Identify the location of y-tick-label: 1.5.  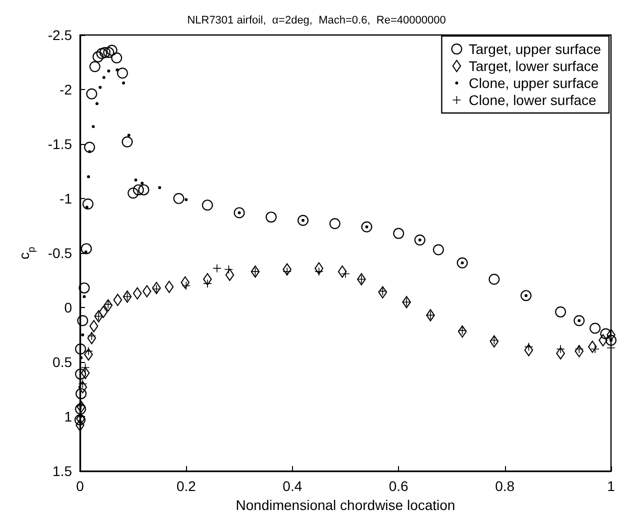
(62, 471).